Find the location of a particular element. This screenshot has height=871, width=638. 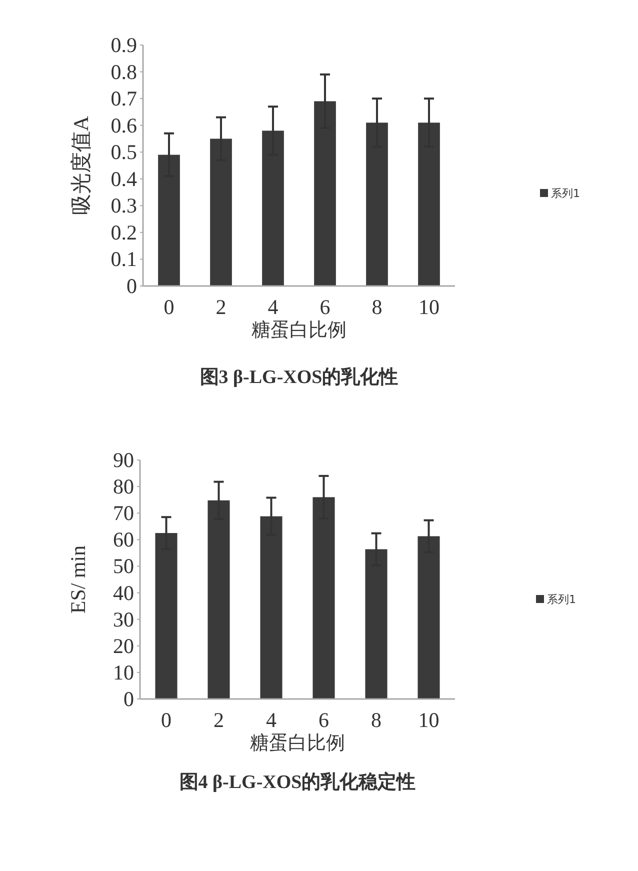

text: 图4 β-LG-XOS的乳化稳定性 is located at coordinates (297, 782).